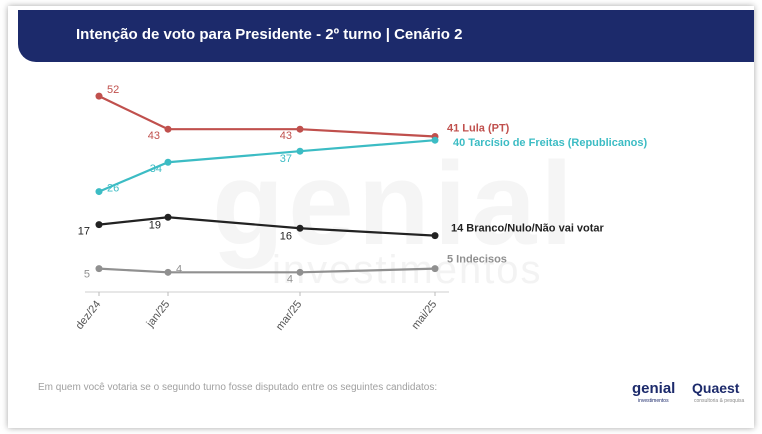 This screenshot has height=434, width=762. Describe the element at coordinates (89, 314) in the screenshot. I see `x-tick-label-0: dez/24` at that location.